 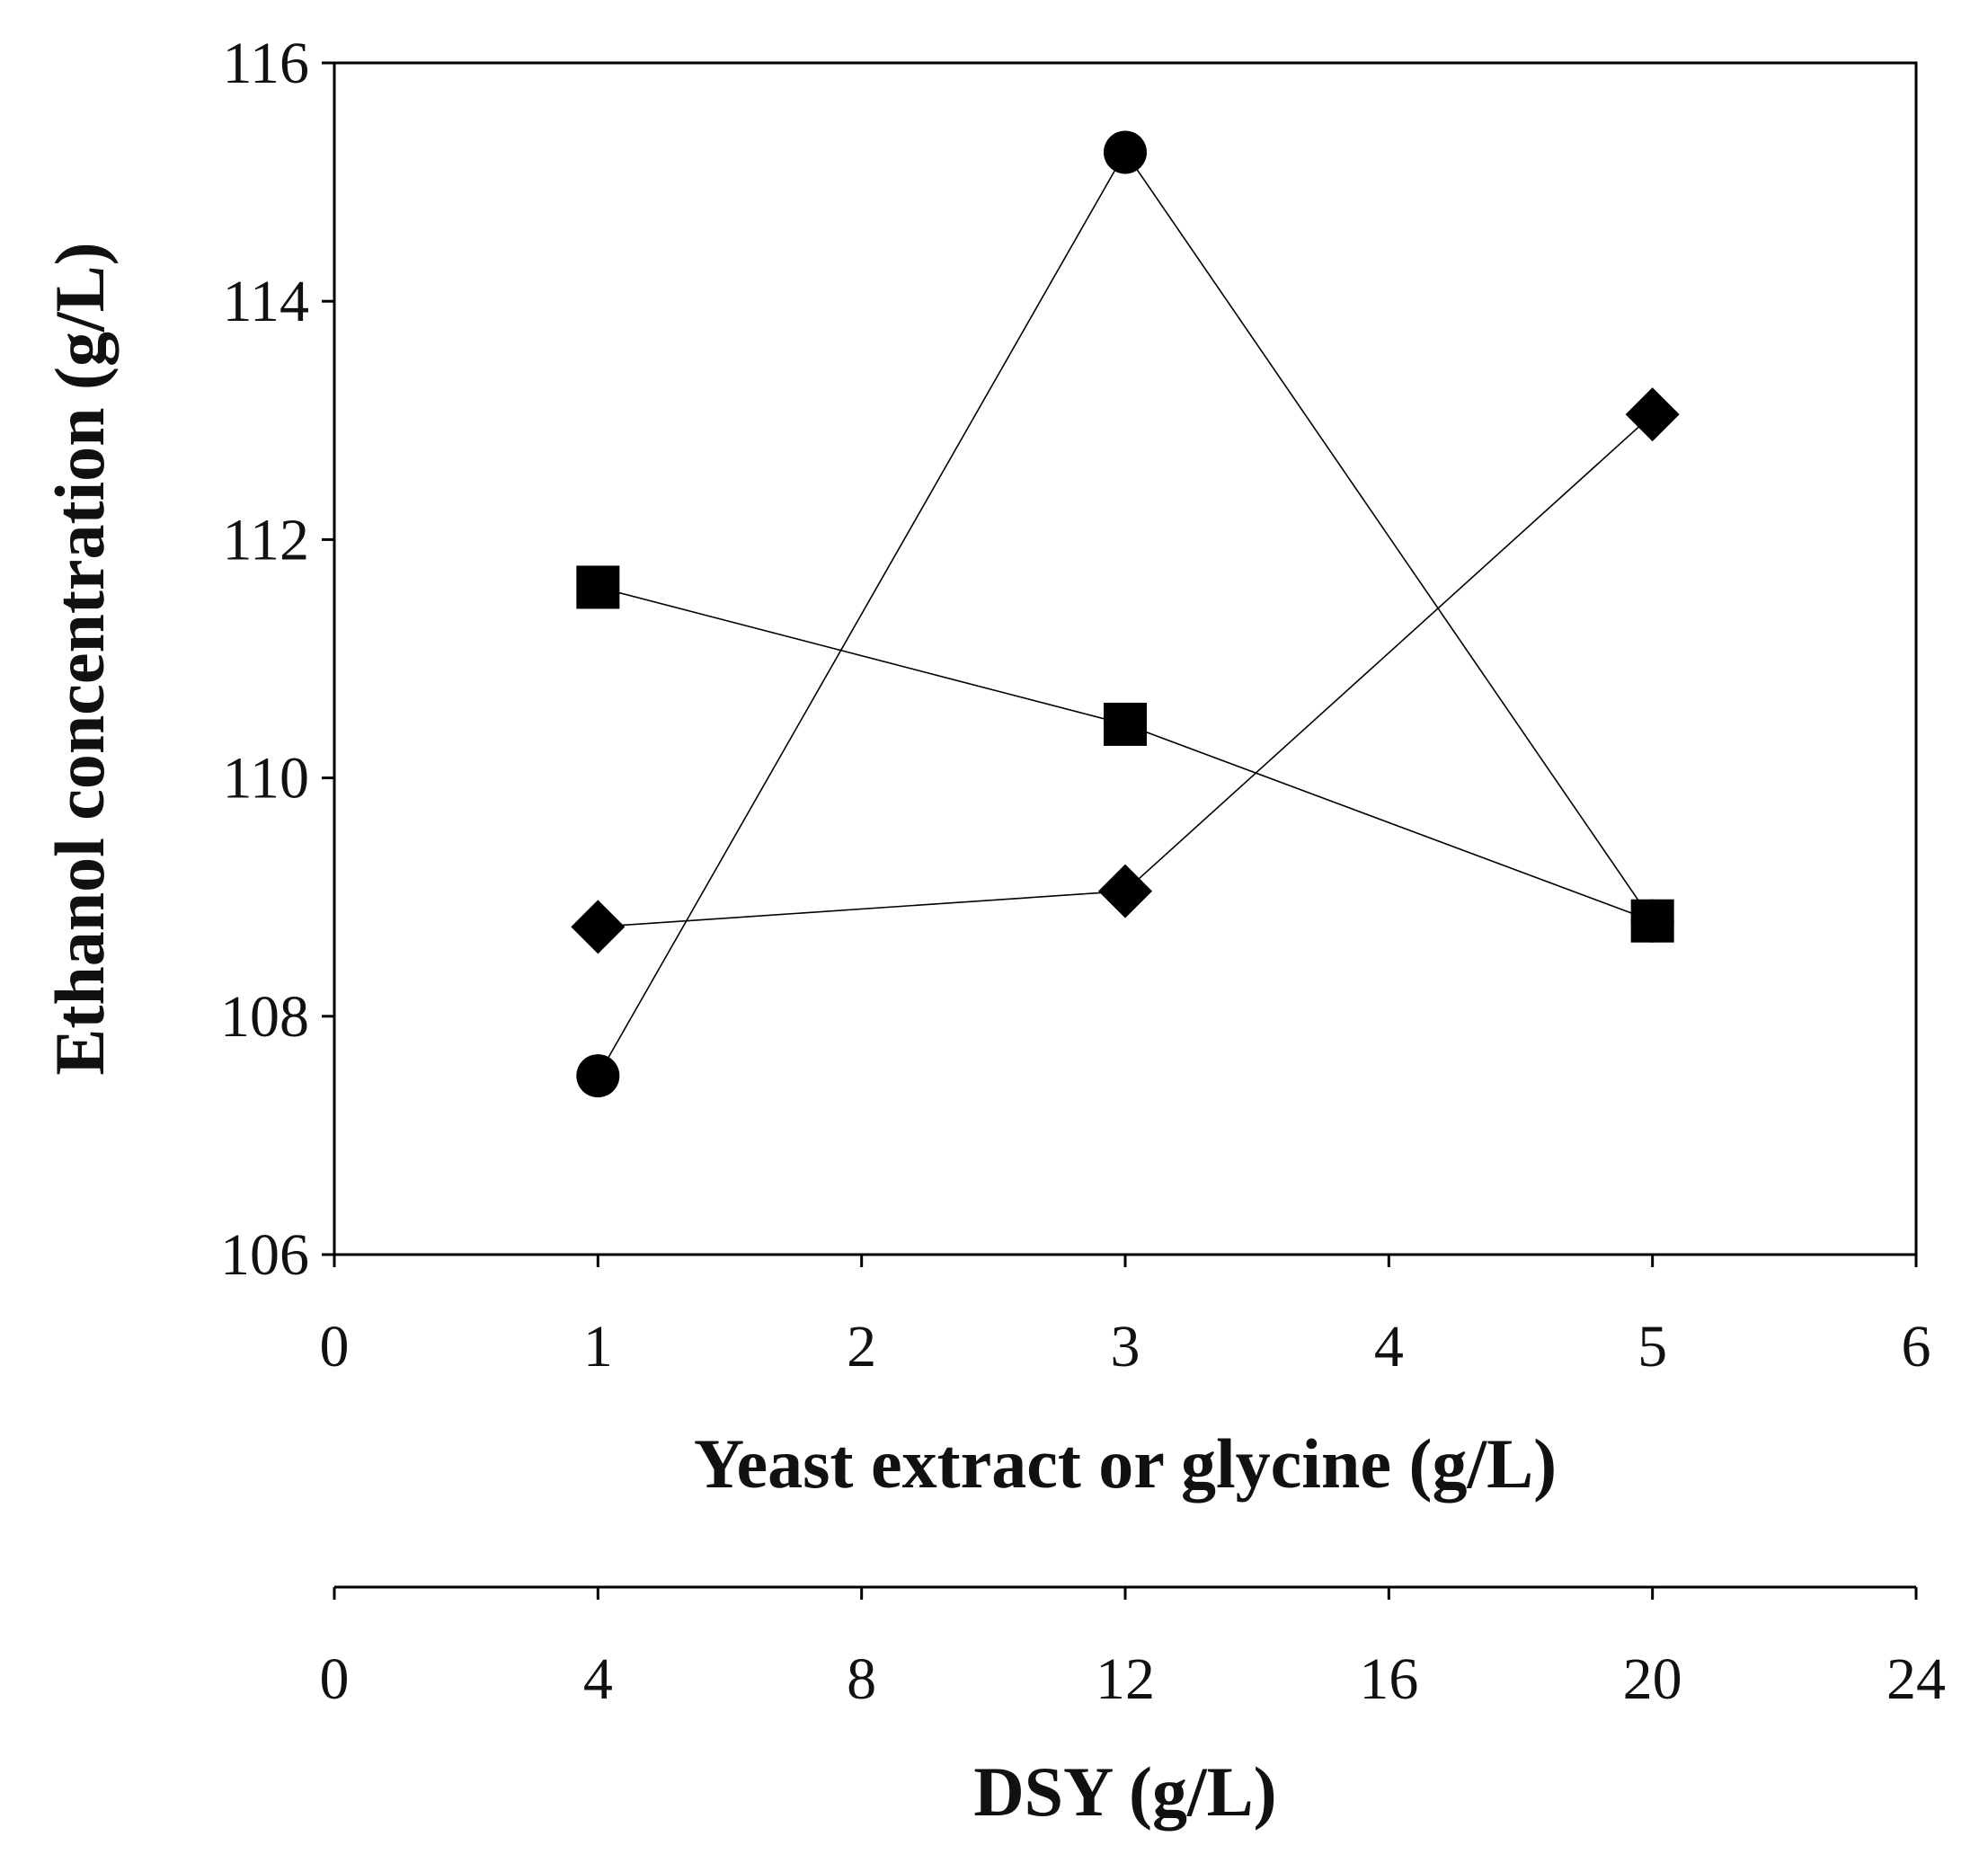 What do you see at coordinates (598, 1347) in the screenshot?
I see `x-tick-label: 1` at bounding box center [598, 1347].